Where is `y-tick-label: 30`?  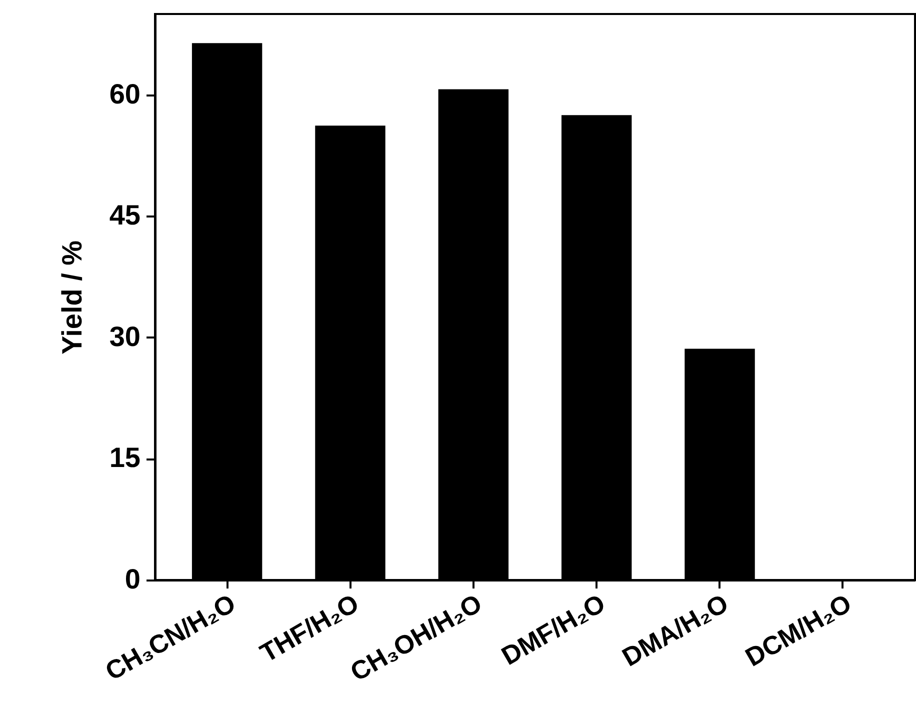
y-tick-label: 30 is located at coordinates (124, 336).